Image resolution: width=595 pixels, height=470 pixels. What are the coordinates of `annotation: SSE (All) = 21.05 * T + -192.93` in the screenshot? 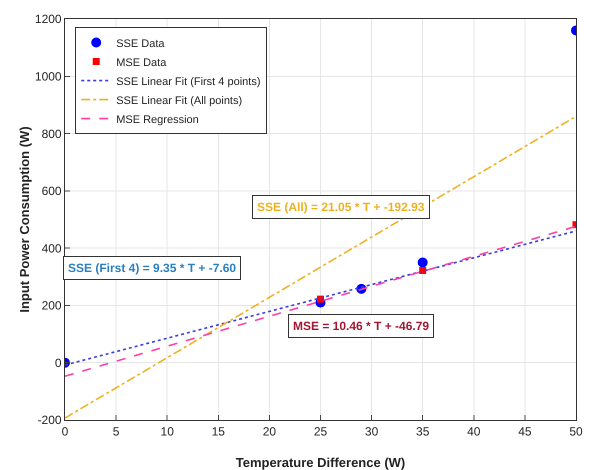 It's located at (341, 207).